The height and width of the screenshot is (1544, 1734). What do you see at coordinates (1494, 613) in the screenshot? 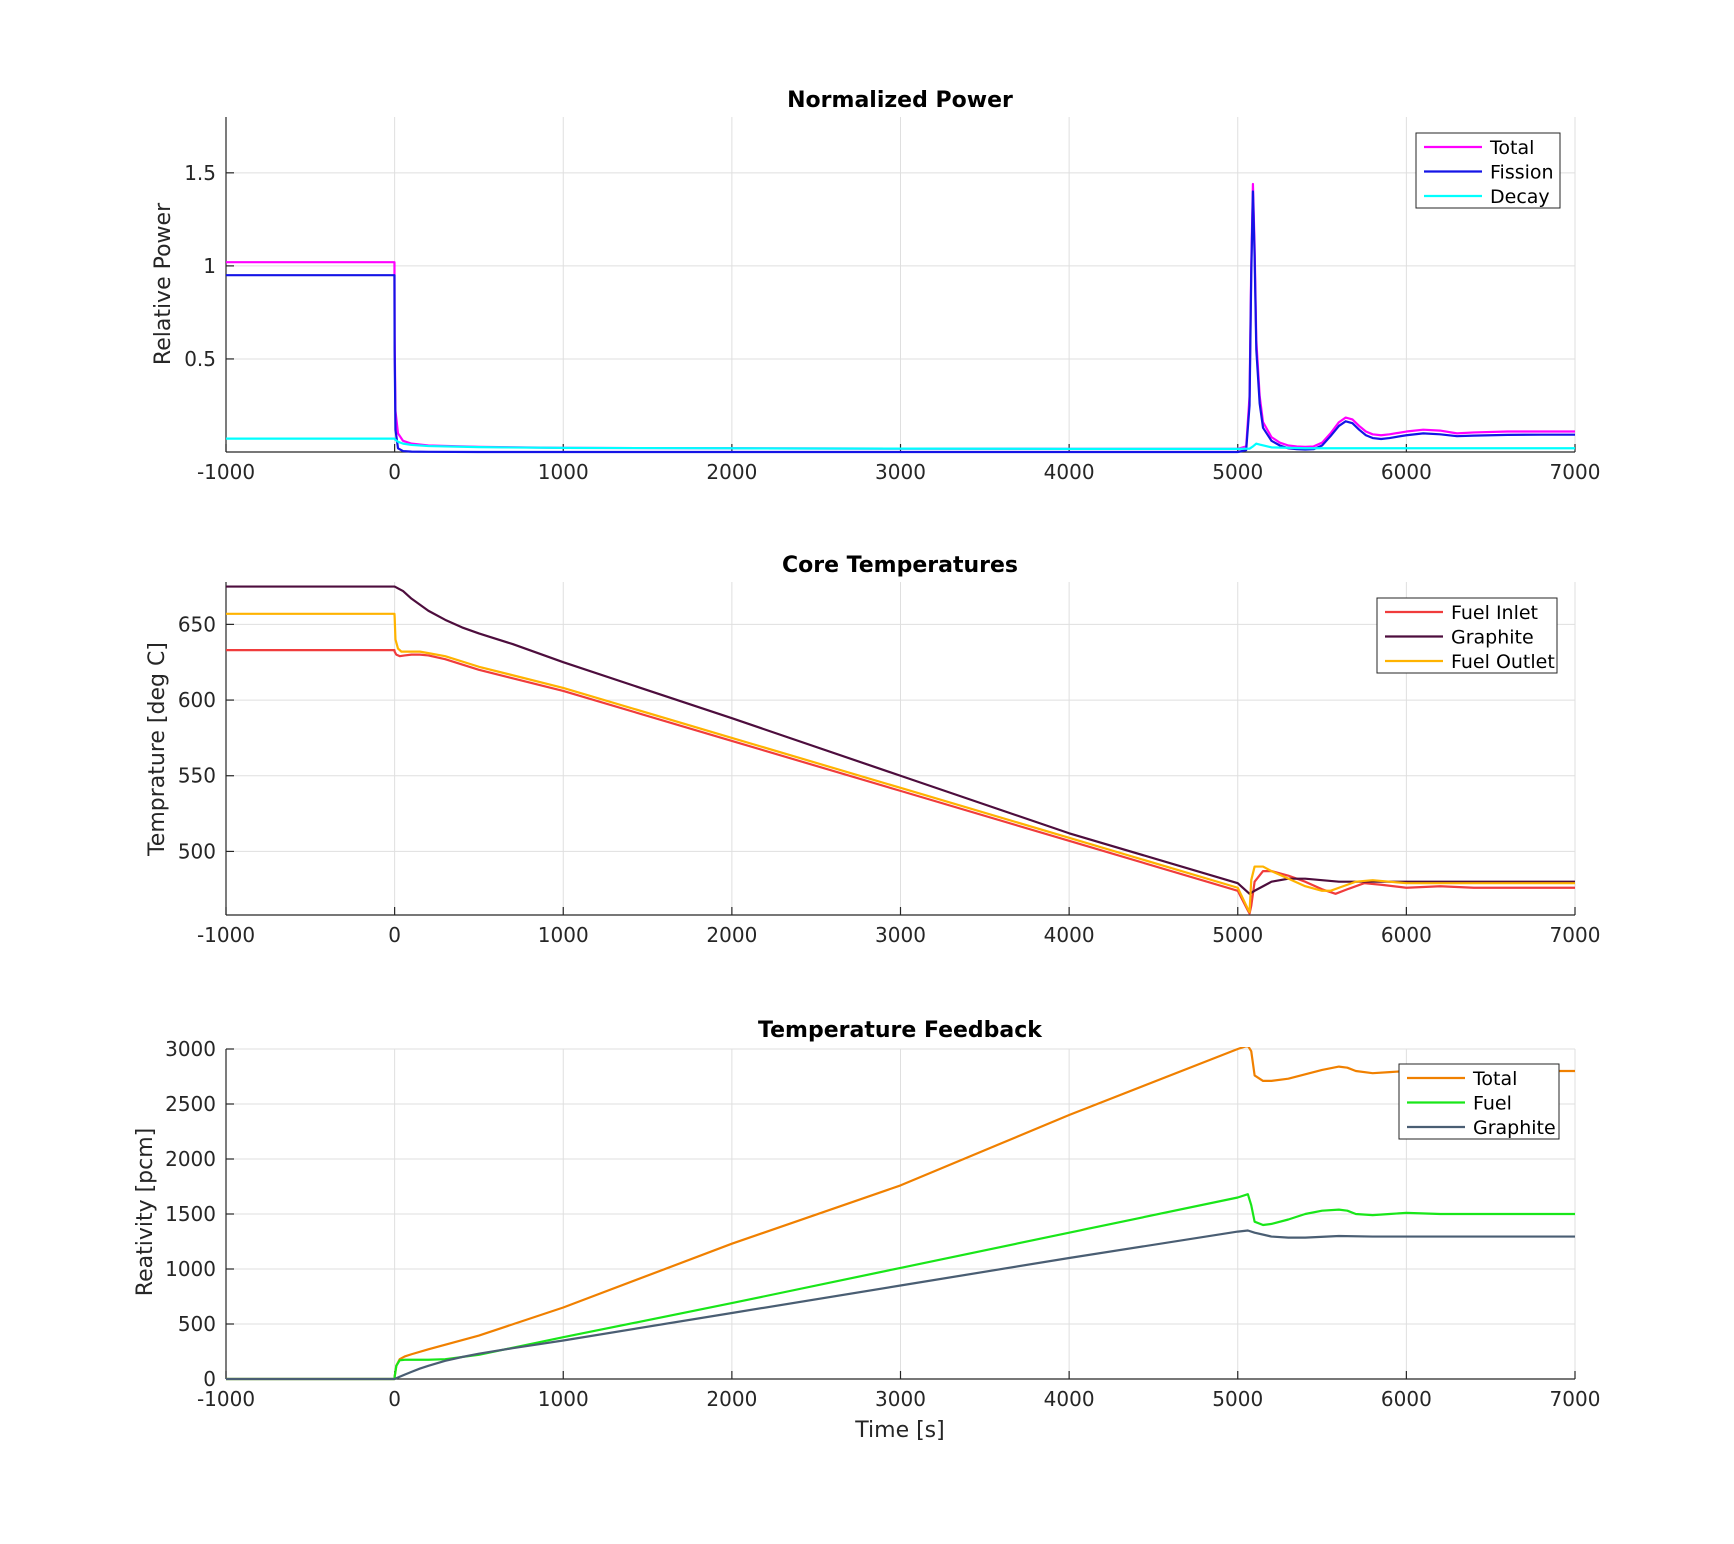
I see `legend-entry: Fuel Inlet` at bounding box center [1494, 613].